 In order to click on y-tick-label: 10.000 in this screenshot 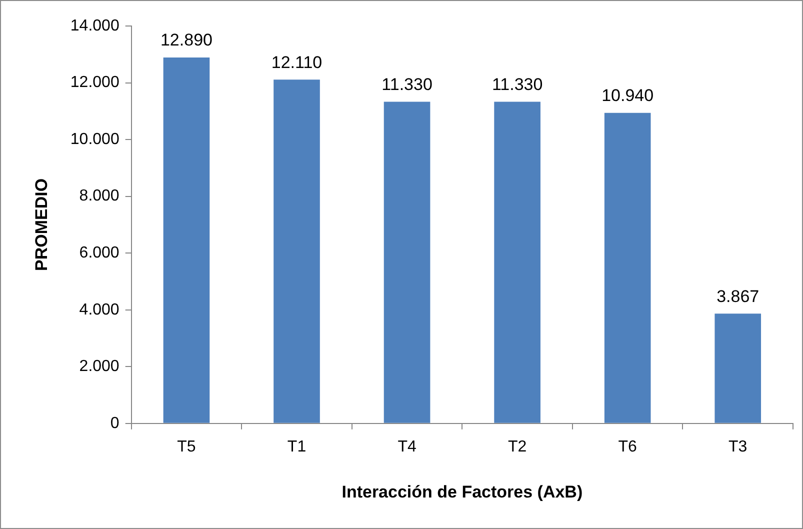, I will do `click(95, 139)`.